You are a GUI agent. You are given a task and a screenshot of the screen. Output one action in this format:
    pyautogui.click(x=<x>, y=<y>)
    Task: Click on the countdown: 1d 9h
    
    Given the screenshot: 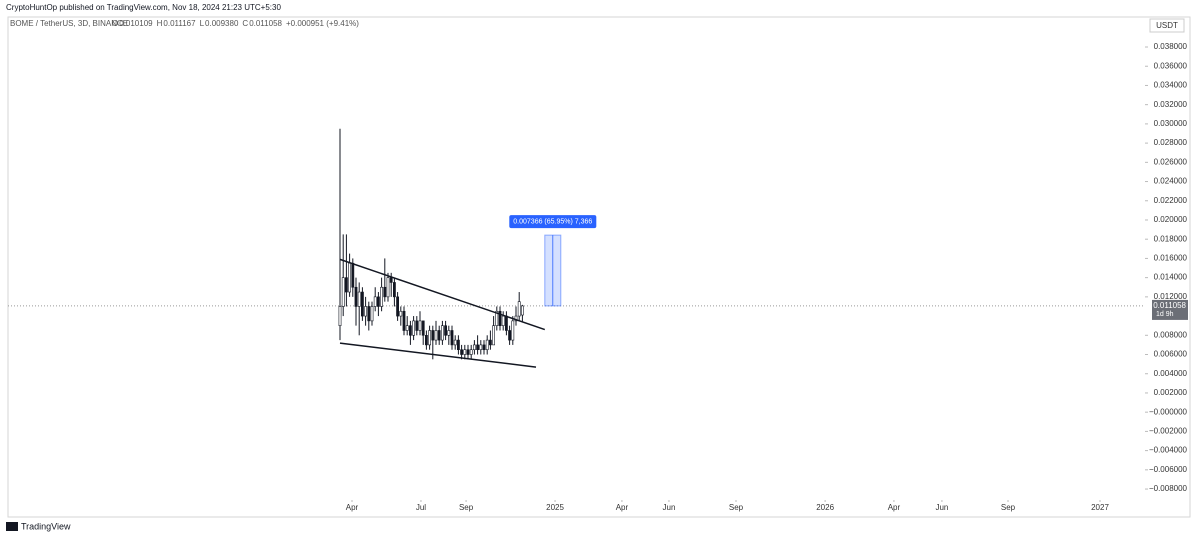 What is the action you would take?
    pyautogui.click(x=1165, y=314)
    